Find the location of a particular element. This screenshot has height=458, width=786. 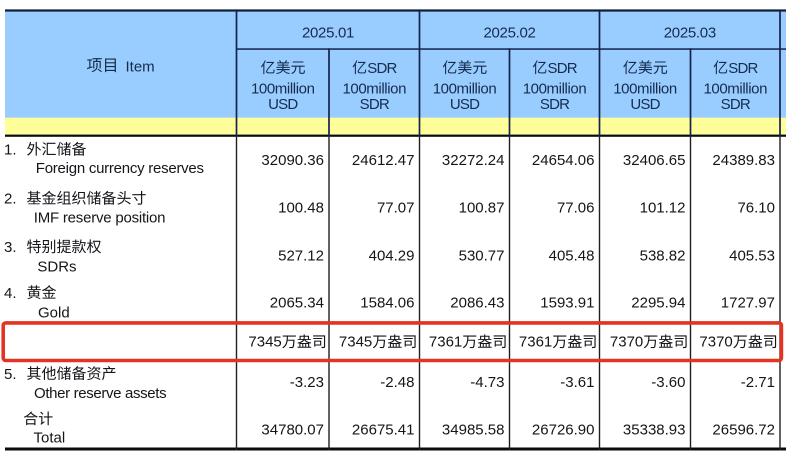

svg-text: 32406.65 is located at coordinates (654, 160).